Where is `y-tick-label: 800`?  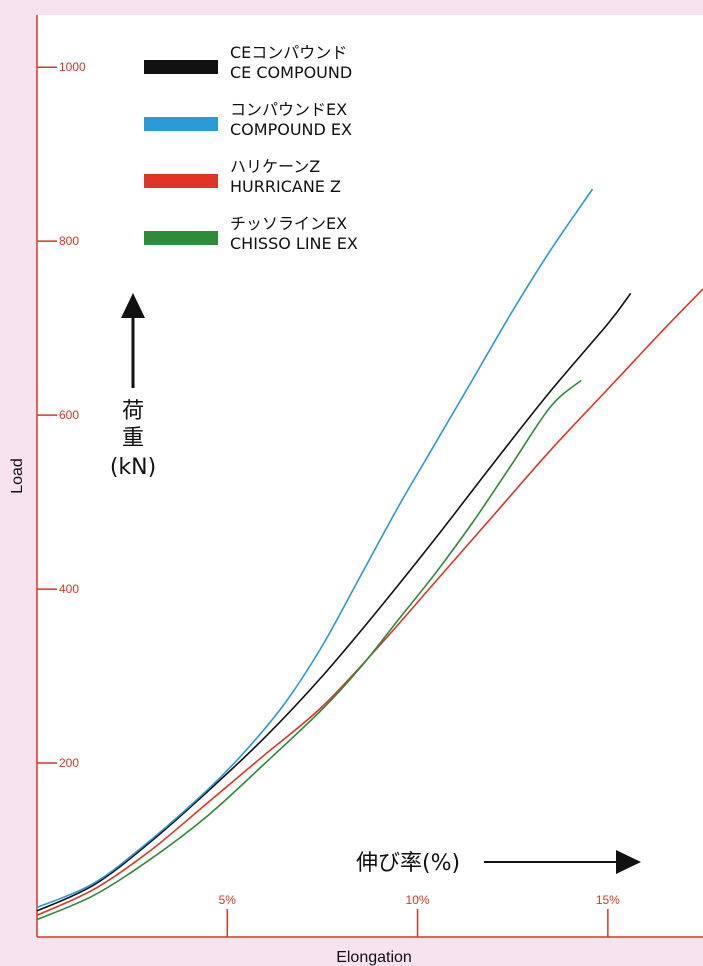
y-tick-label: 800 is located at coordinates (69, 241).